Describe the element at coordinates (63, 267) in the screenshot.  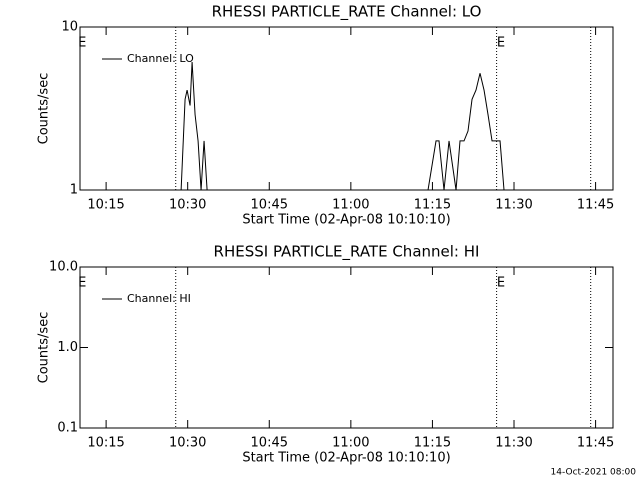
I see `y-tick-label: 10.0` at that location.